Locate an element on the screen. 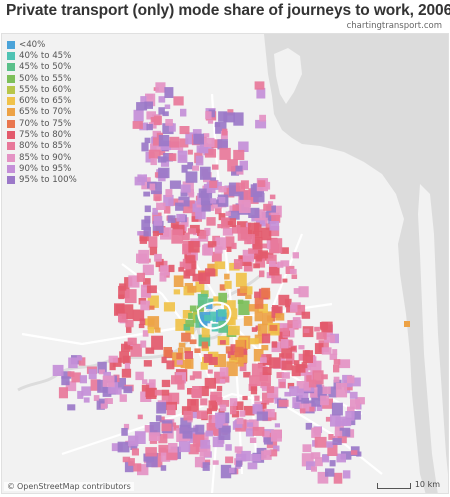  attribution: © OpenStreetMap contributors is located at coordinates (69, 486).